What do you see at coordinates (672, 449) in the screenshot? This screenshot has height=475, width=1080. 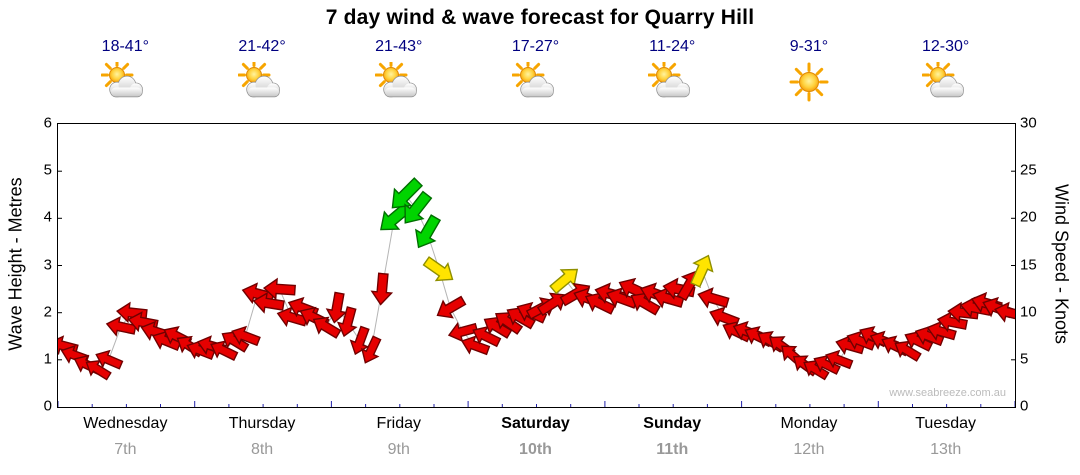 I see `day-date-label: 11th` at bounding box center [672, 449].